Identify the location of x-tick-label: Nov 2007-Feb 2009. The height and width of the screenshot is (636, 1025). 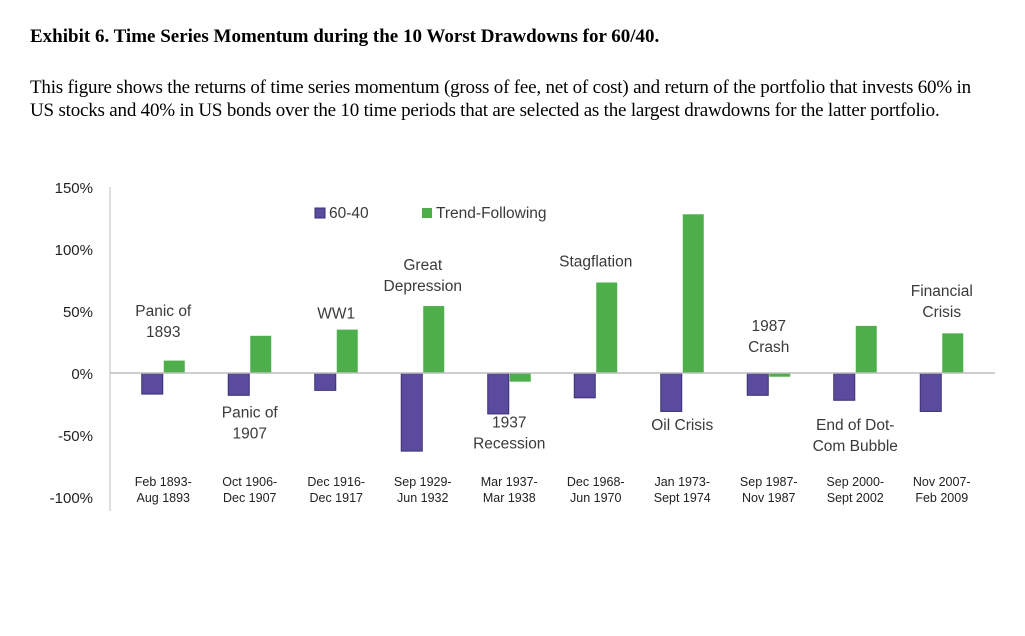
(942, 490).